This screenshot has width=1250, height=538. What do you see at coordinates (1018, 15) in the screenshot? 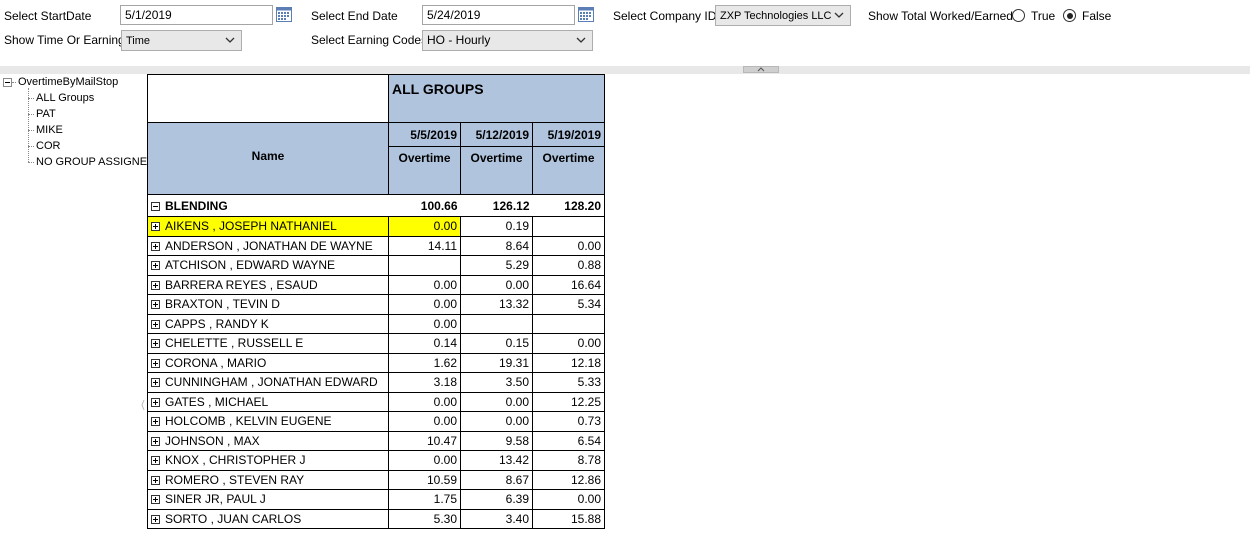
I see `true-radio` at bounding box center [1018, 15].